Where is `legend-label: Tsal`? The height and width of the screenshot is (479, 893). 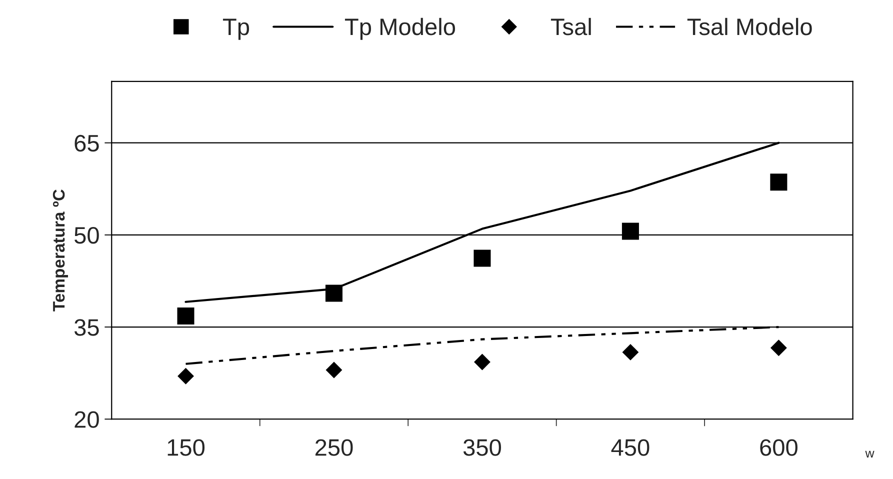
legend-label: Tsal is located at coordinates (570, 27).